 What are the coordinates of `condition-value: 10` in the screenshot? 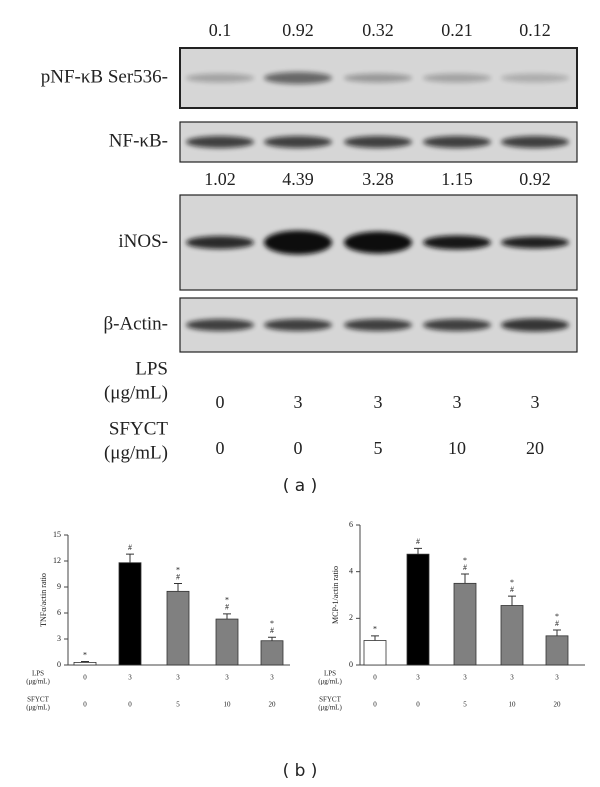 It's located at (457, 448).